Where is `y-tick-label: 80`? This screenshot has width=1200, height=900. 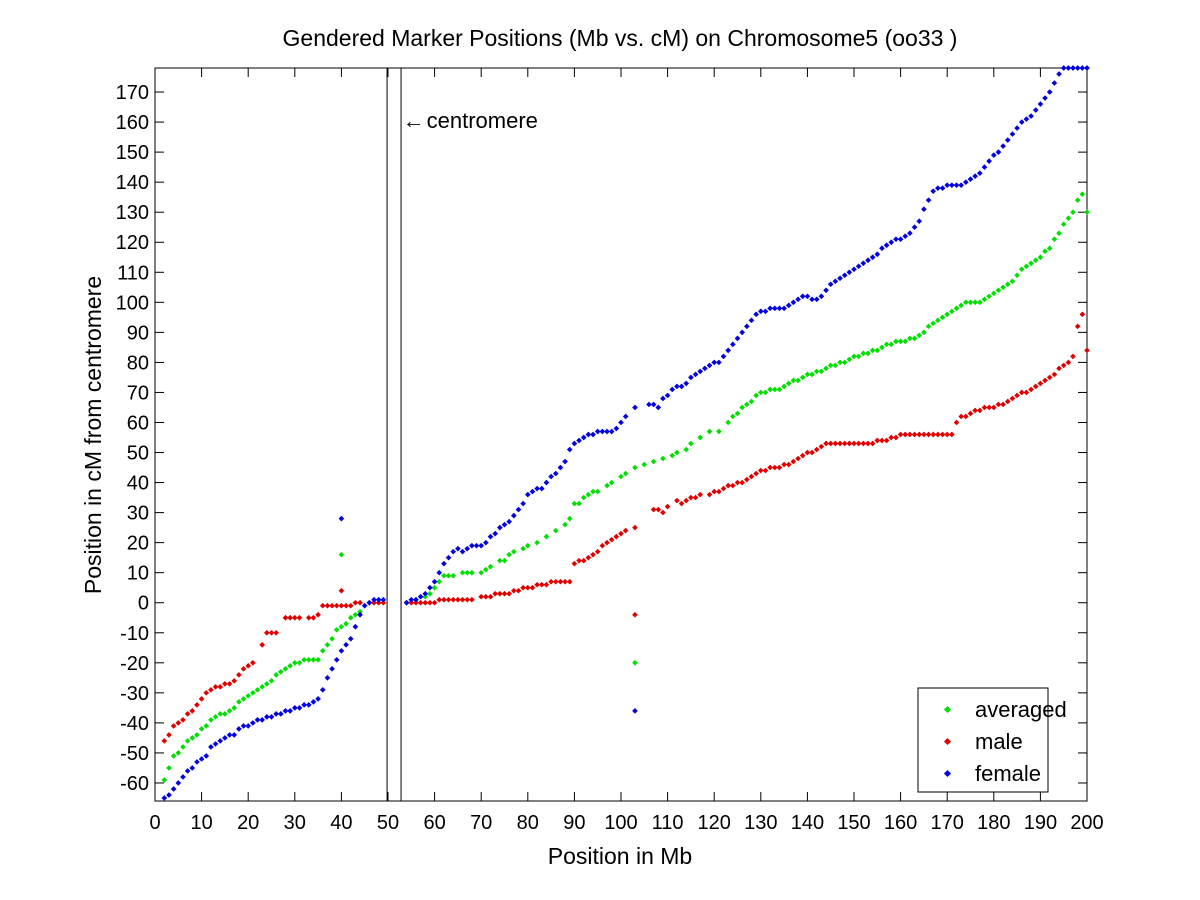 y-tick-label: 80 is located at coordinates (138, 363).